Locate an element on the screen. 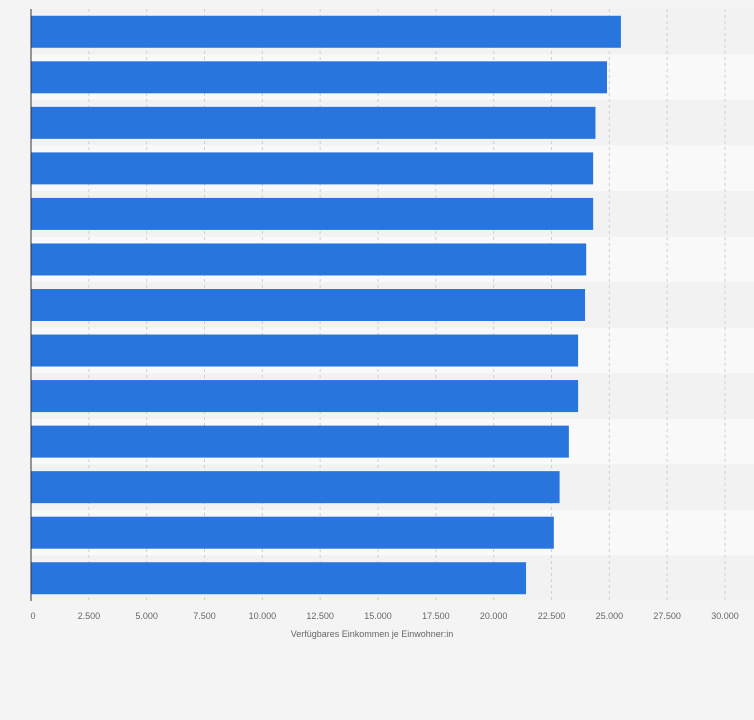 This screenshot has width=754, height=720. x-tick-label: 20.000 is located at coordinates (494, 616).